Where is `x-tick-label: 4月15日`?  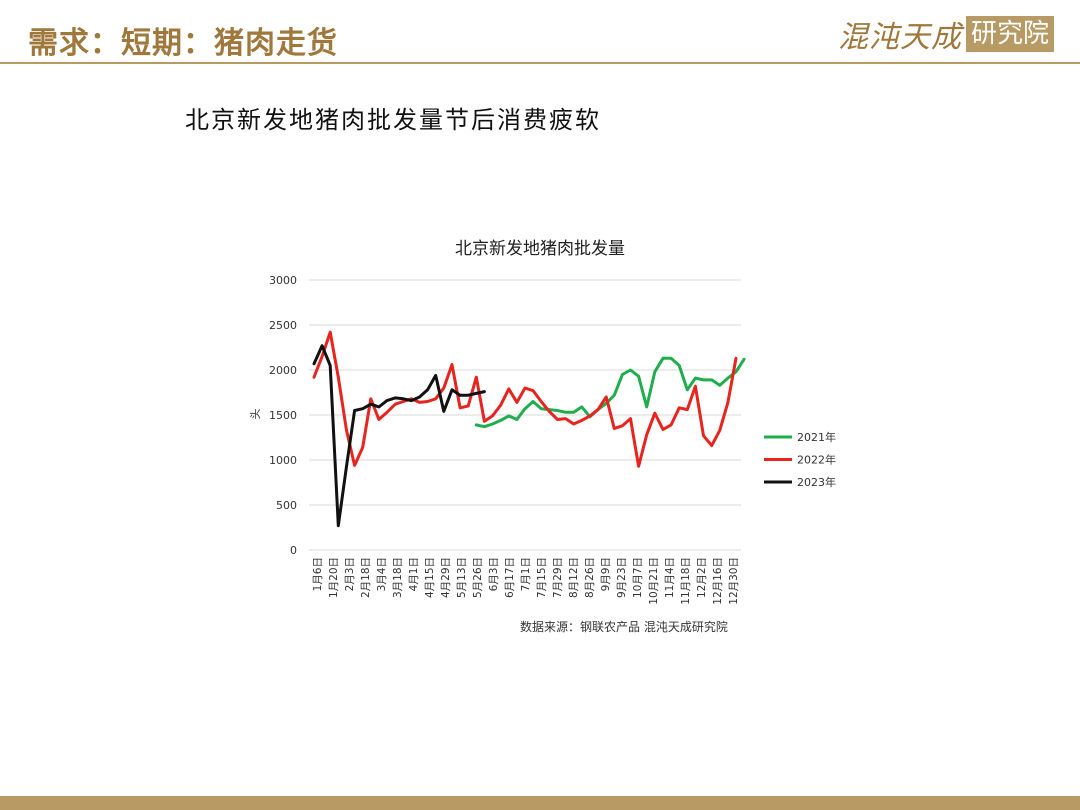 x-tick-label: 4月15日 is located at coordinates (430, 577).